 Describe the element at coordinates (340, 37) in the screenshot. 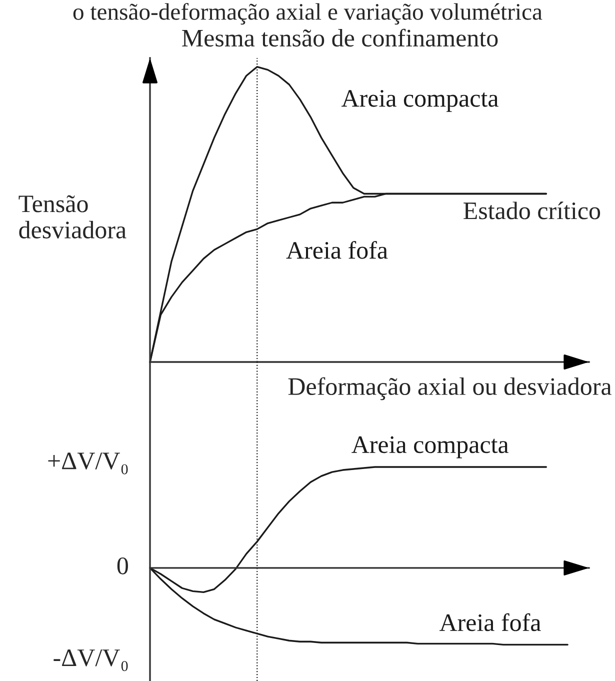

I see `chart-subtitle: Mesma tensão de confinamento` at that location.